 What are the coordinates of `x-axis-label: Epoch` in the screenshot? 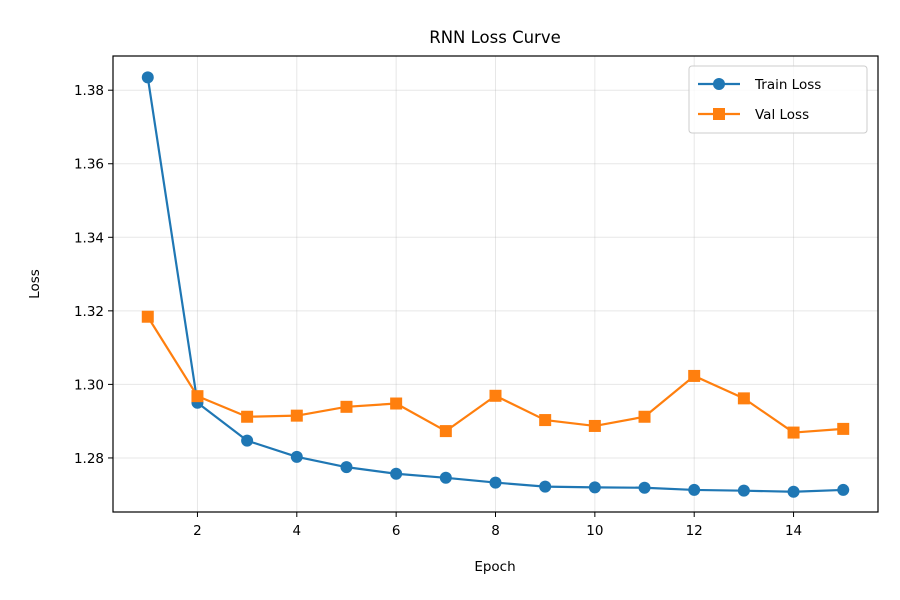 It's located at (494, 567).